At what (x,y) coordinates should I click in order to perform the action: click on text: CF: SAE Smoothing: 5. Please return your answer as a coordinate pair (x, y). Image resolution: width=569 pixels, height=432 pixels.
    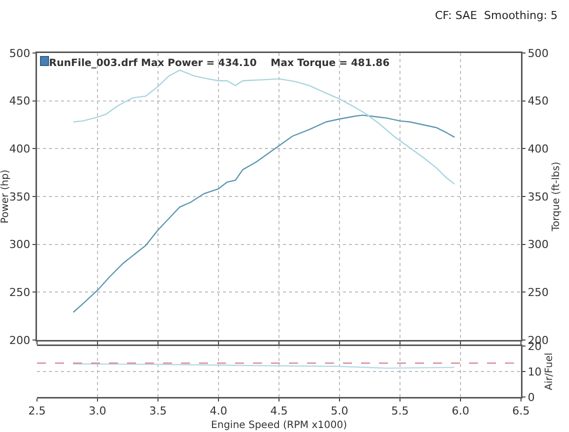
    Looking at the image, I should click on (496, 15).